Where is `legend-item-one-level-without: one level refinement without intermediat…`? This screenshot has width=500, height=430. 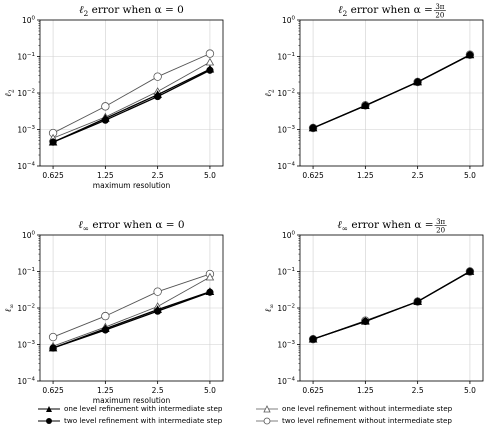 legend-item-one-level-without: one level refinement without intermediat… is located at coordinates (354, 408).